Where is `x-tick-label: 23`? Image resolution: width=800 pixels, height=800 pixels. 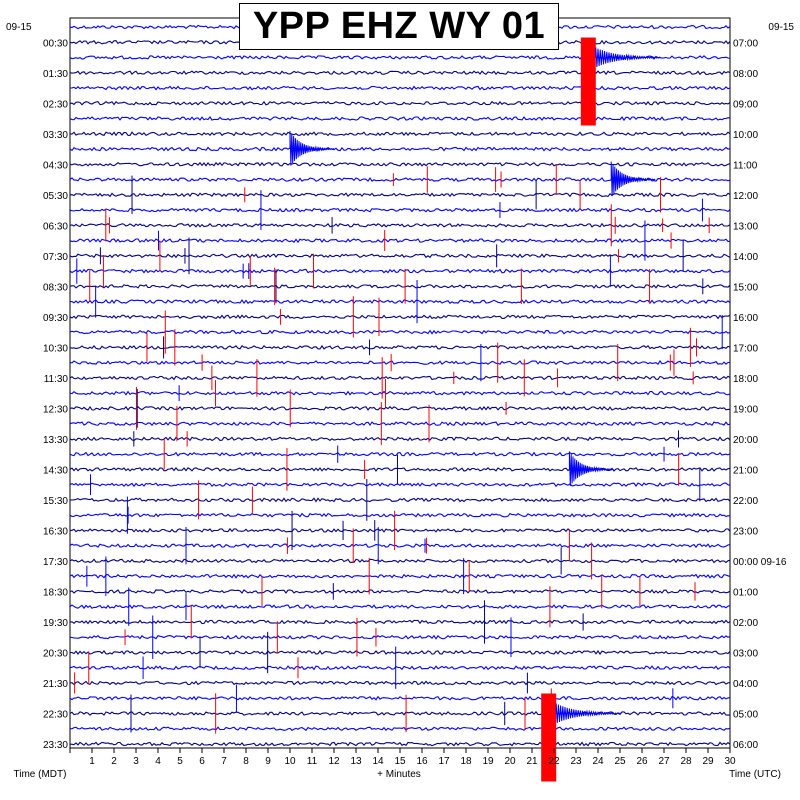 x-tick-label: 23 is located at coordinates (576, 761).